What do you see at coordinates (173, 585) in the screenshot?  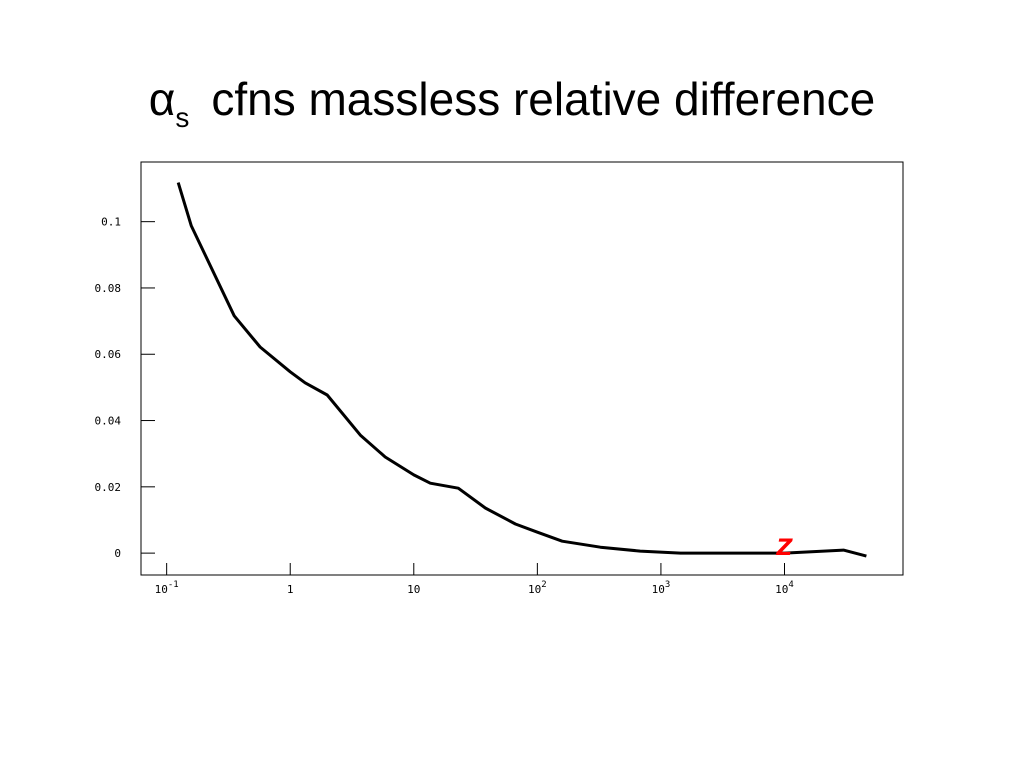 I see `x-tick-exponent: -1` at bounding box center [173, 585].